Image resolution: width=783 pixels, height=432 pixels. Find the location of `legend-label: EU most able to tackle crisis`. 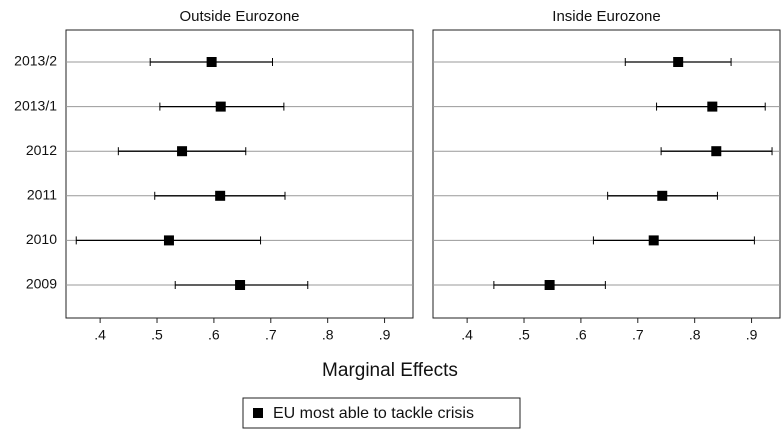

legend-label: EU most able to tackle crisis is located at coordinates (373, 413).